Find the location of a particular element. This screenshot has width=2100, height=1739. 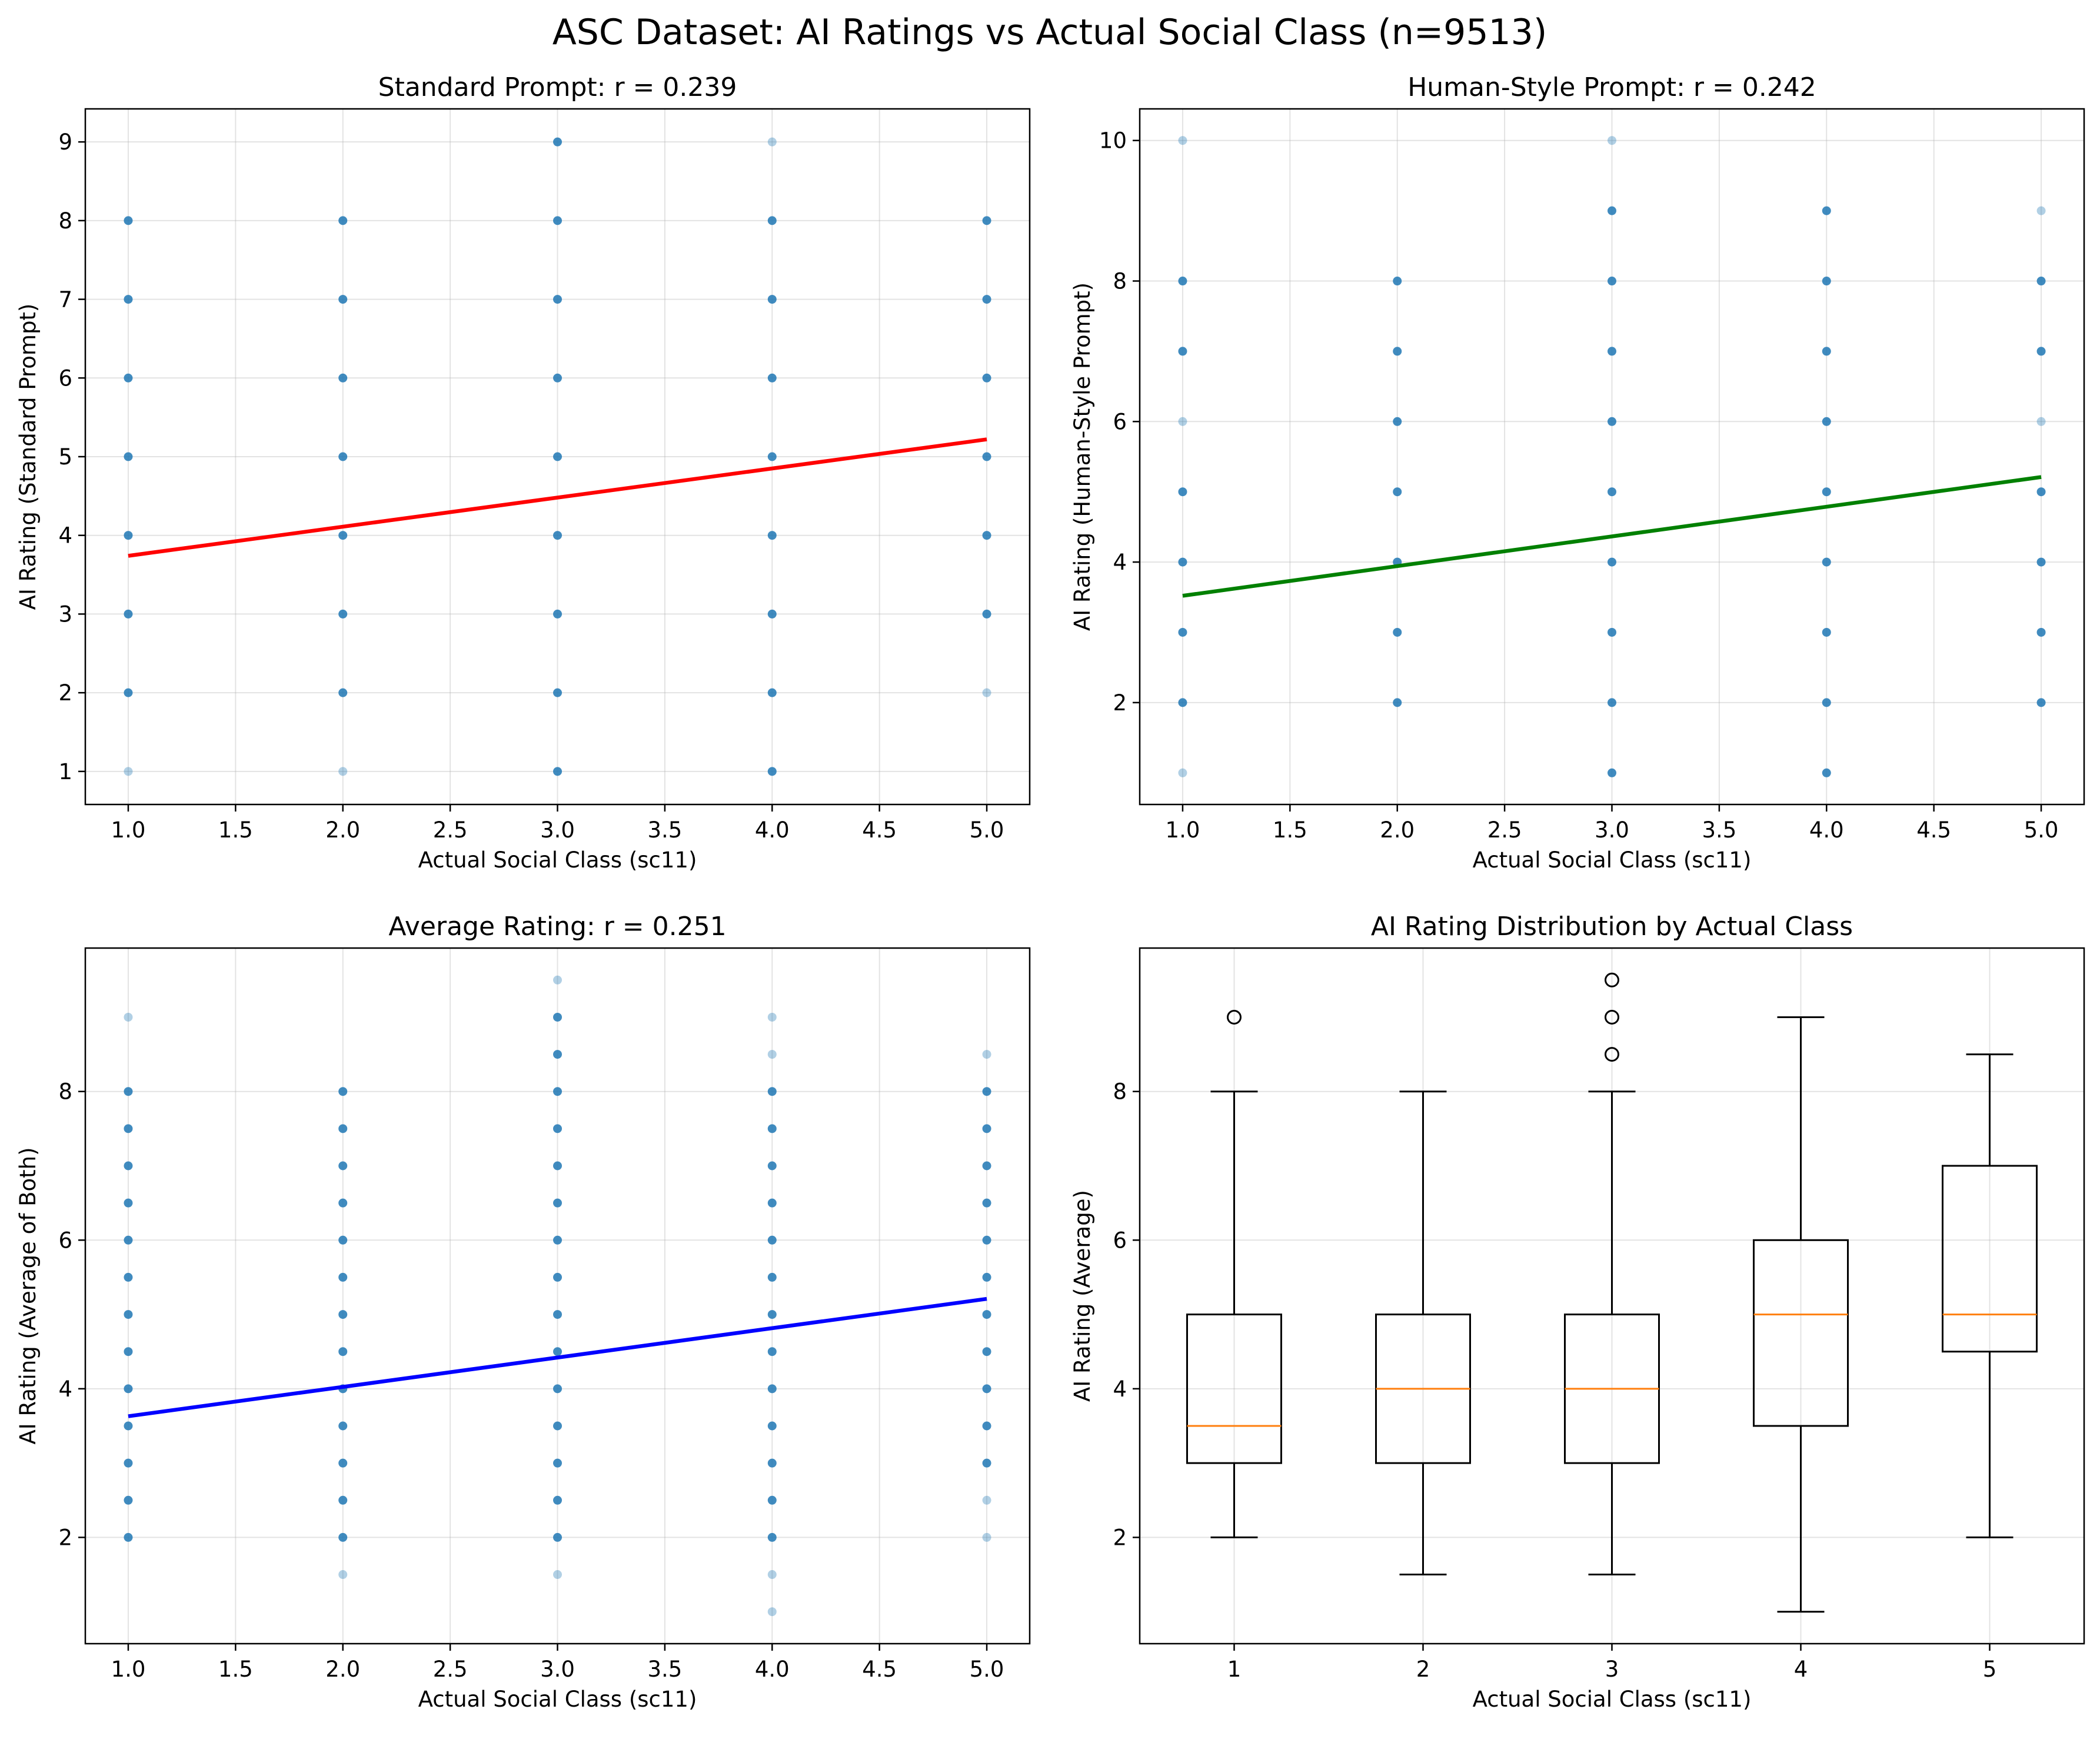

x-tick-label: 3.0 is located at coordinates (1612, 830).